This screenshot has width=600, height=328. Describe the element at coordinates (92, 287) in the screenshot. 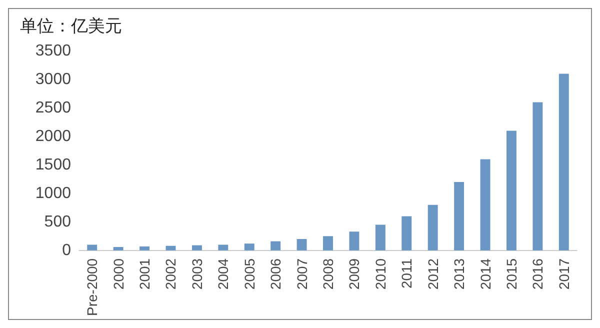

I see `x-tick-label: Pre-2000` at that location.